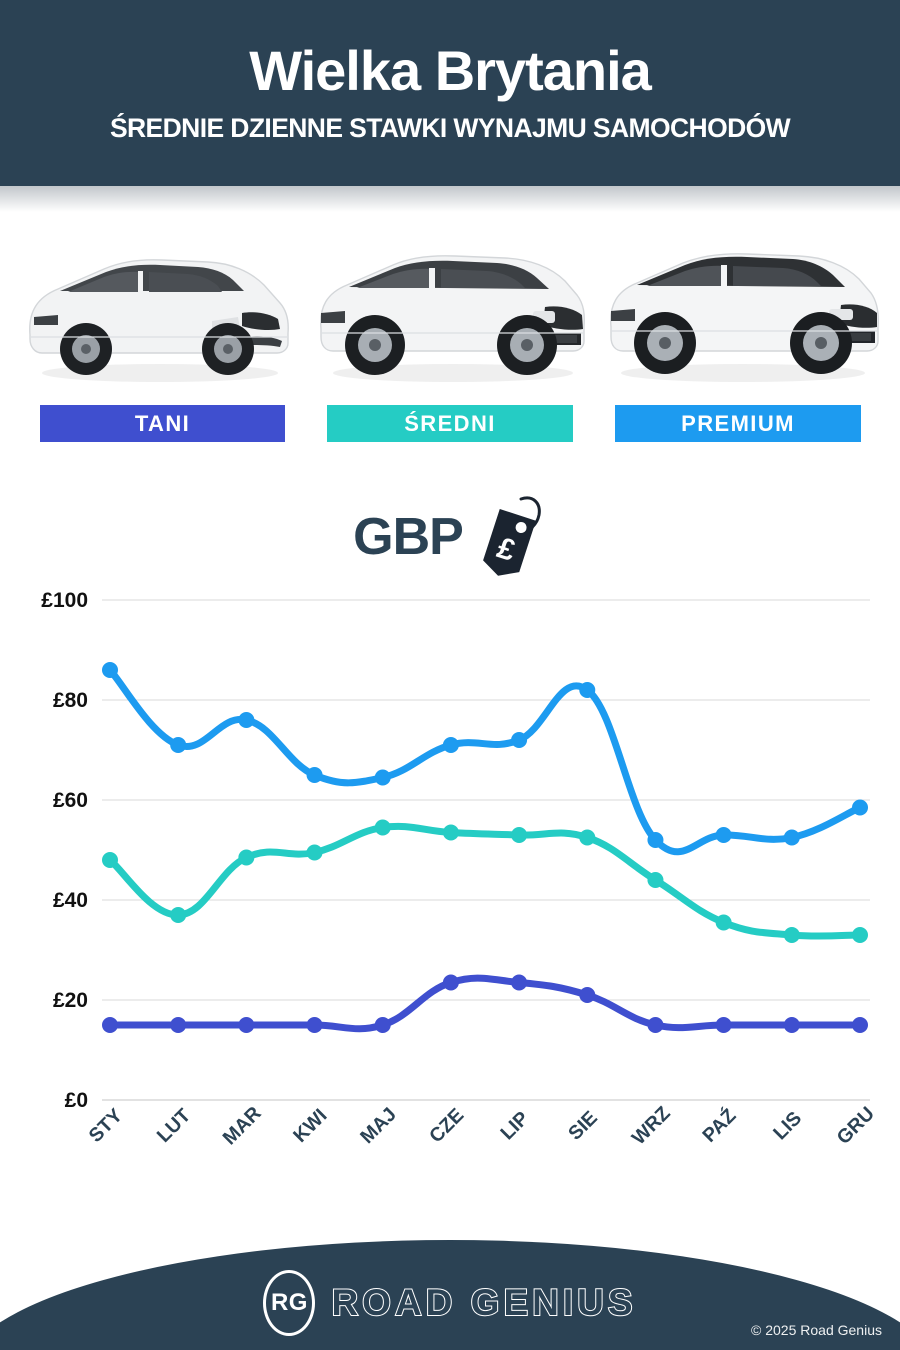 The width and height of the screenshot is (900, 1350). I want to click on rg-logo-icon: RG, so click(289, 1303).